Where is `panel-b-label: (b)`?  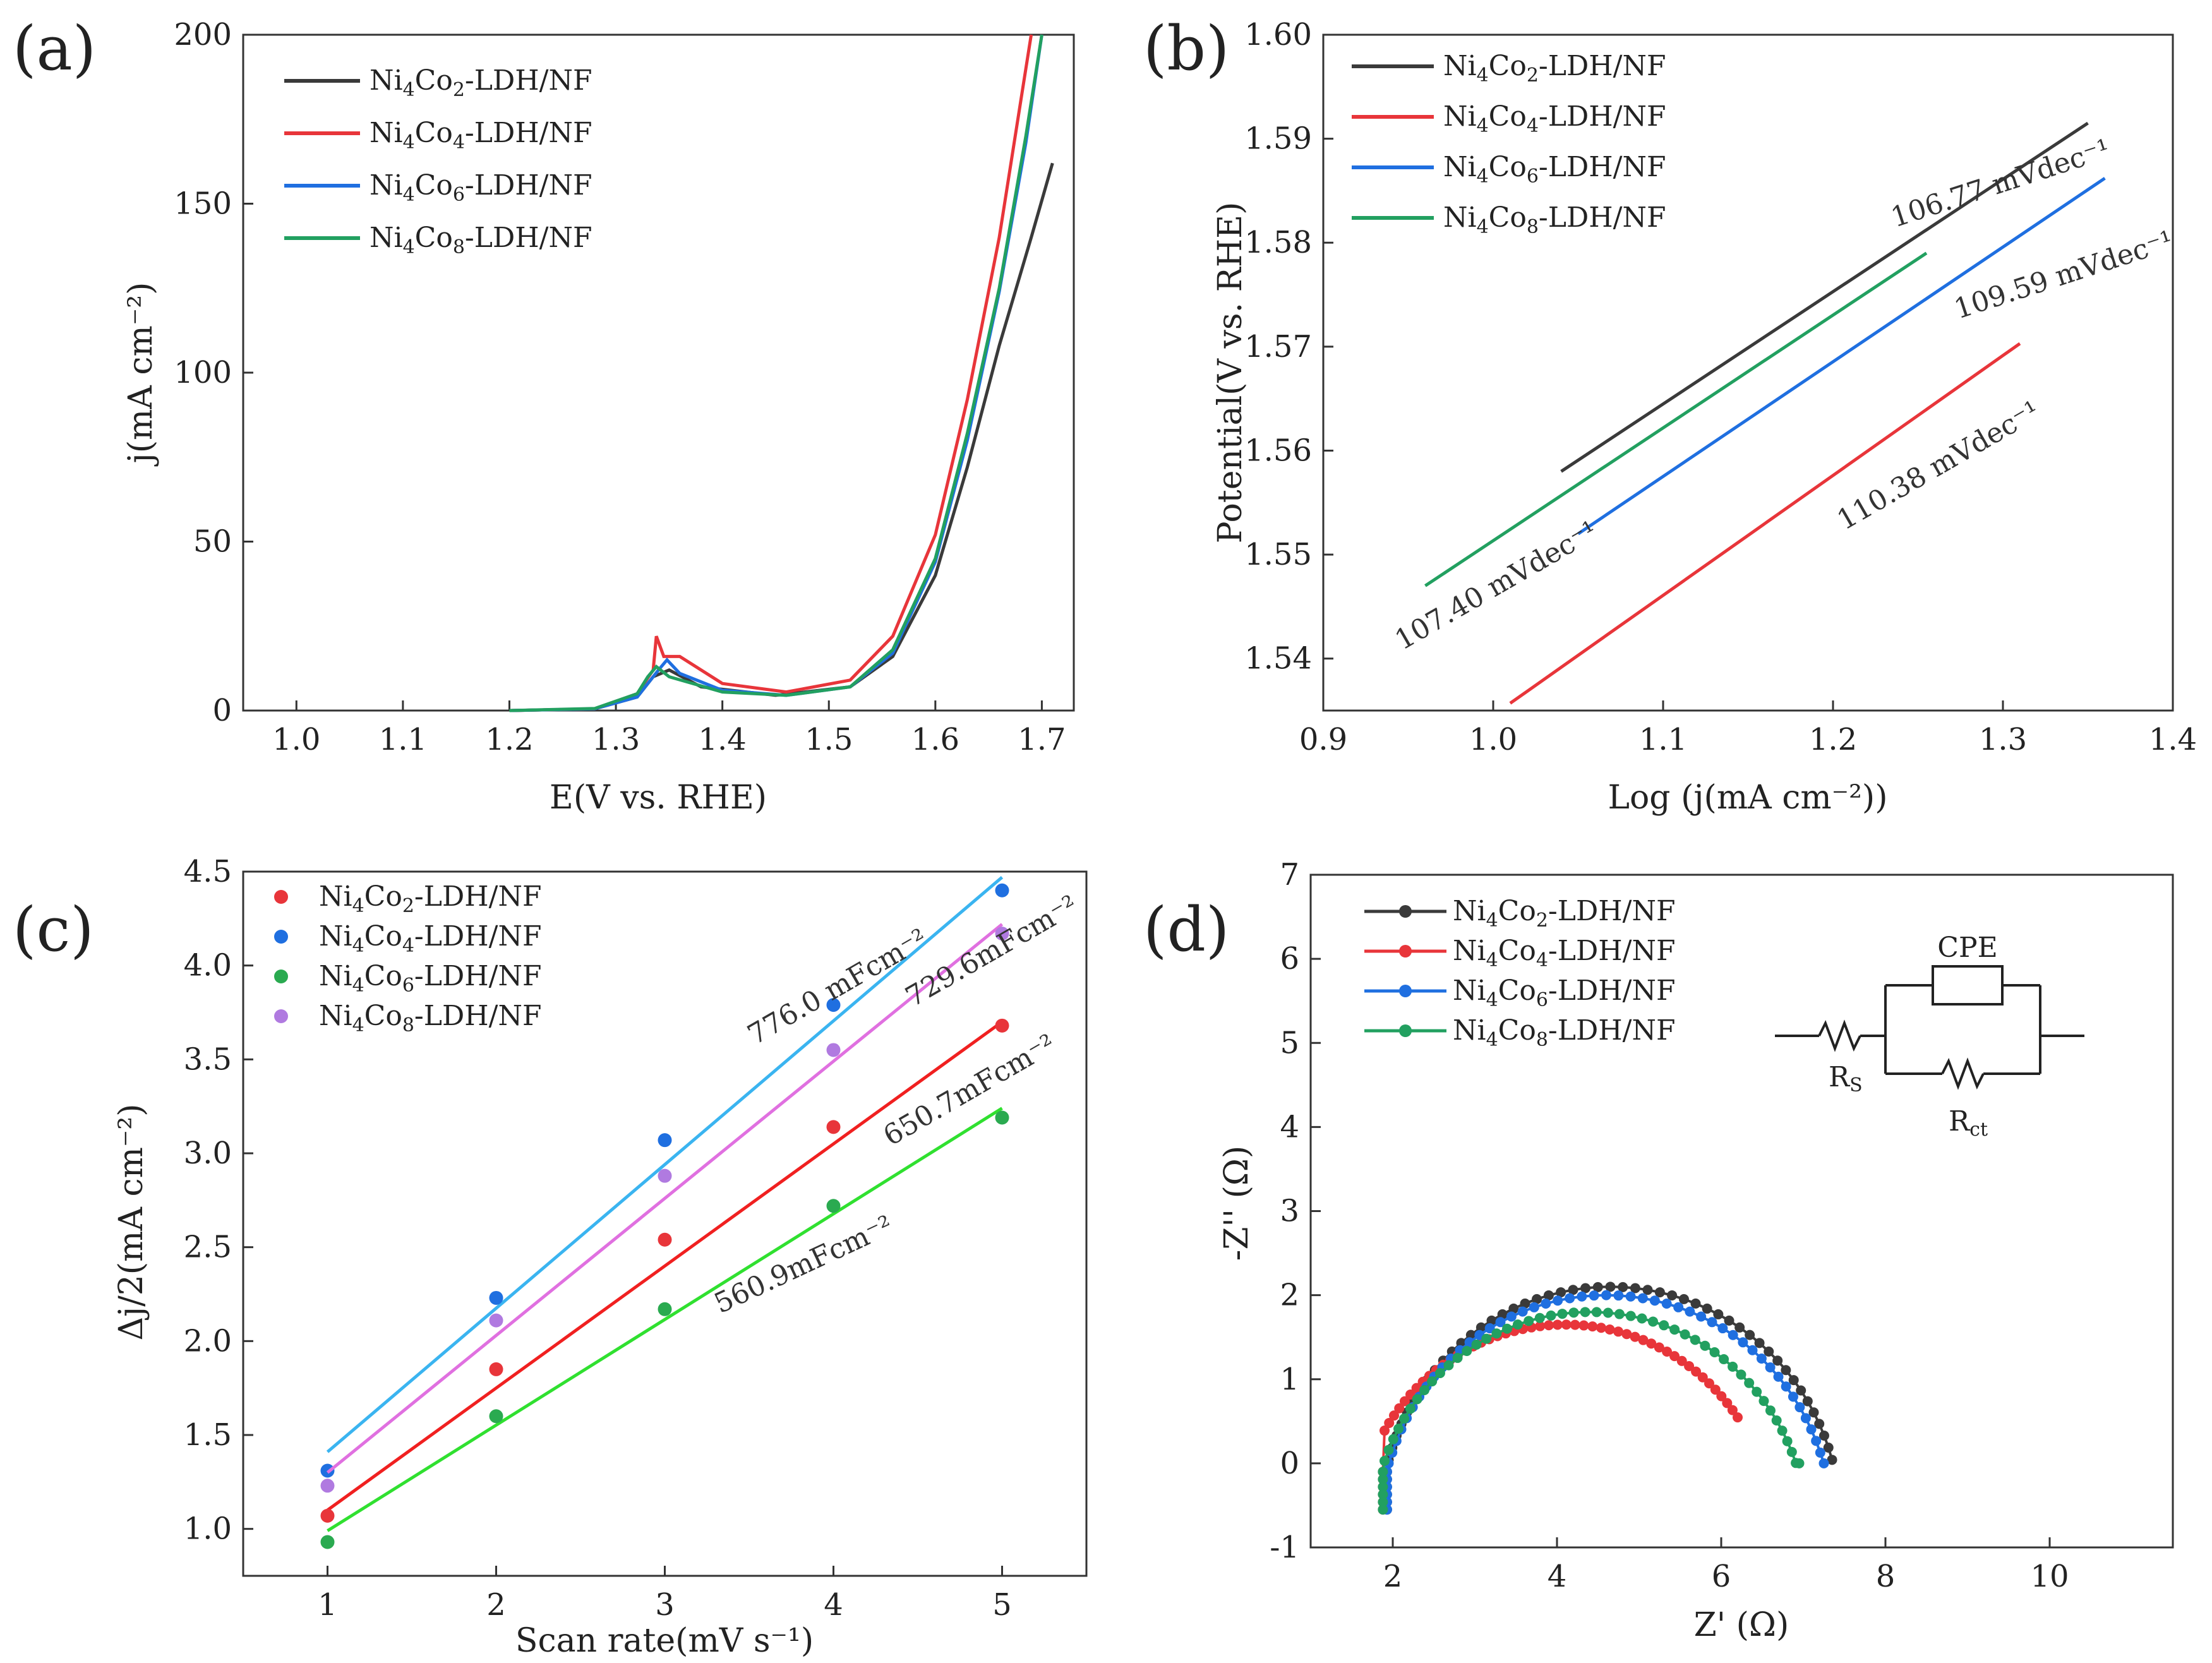
panel-b-label: (b) is located at coordinates (1186, 49).